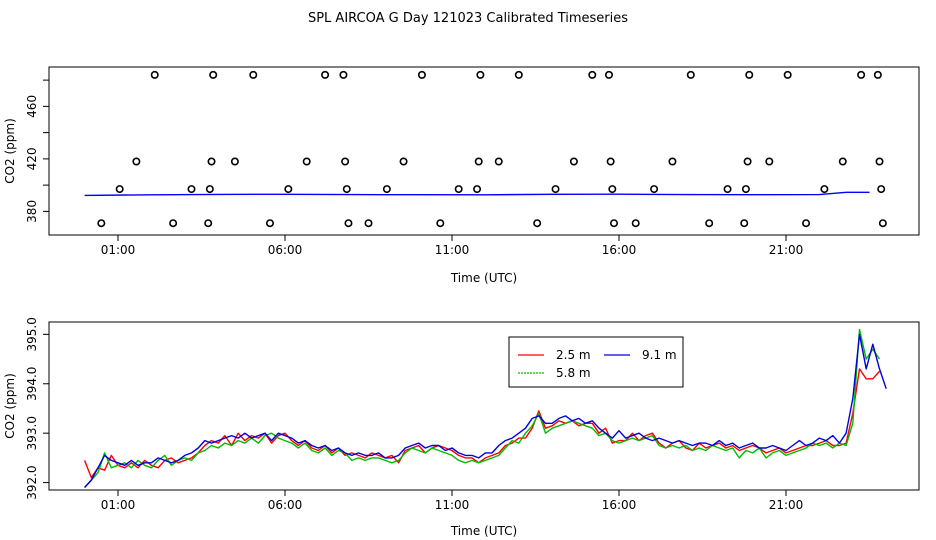 The image size is (936, 540). I want to click on bottom-x-tick-label: 06:00, so click(285, 505).